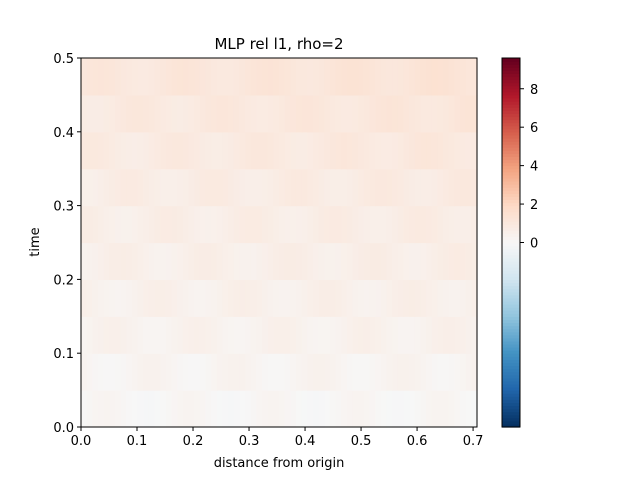 This screenshot has width=640, height=480. Describe the element at coordinates (67, 244) in the screenshot. I see `y-axis: 0.0 0.1 0.2 0.3 0.4 0.5` at that location.